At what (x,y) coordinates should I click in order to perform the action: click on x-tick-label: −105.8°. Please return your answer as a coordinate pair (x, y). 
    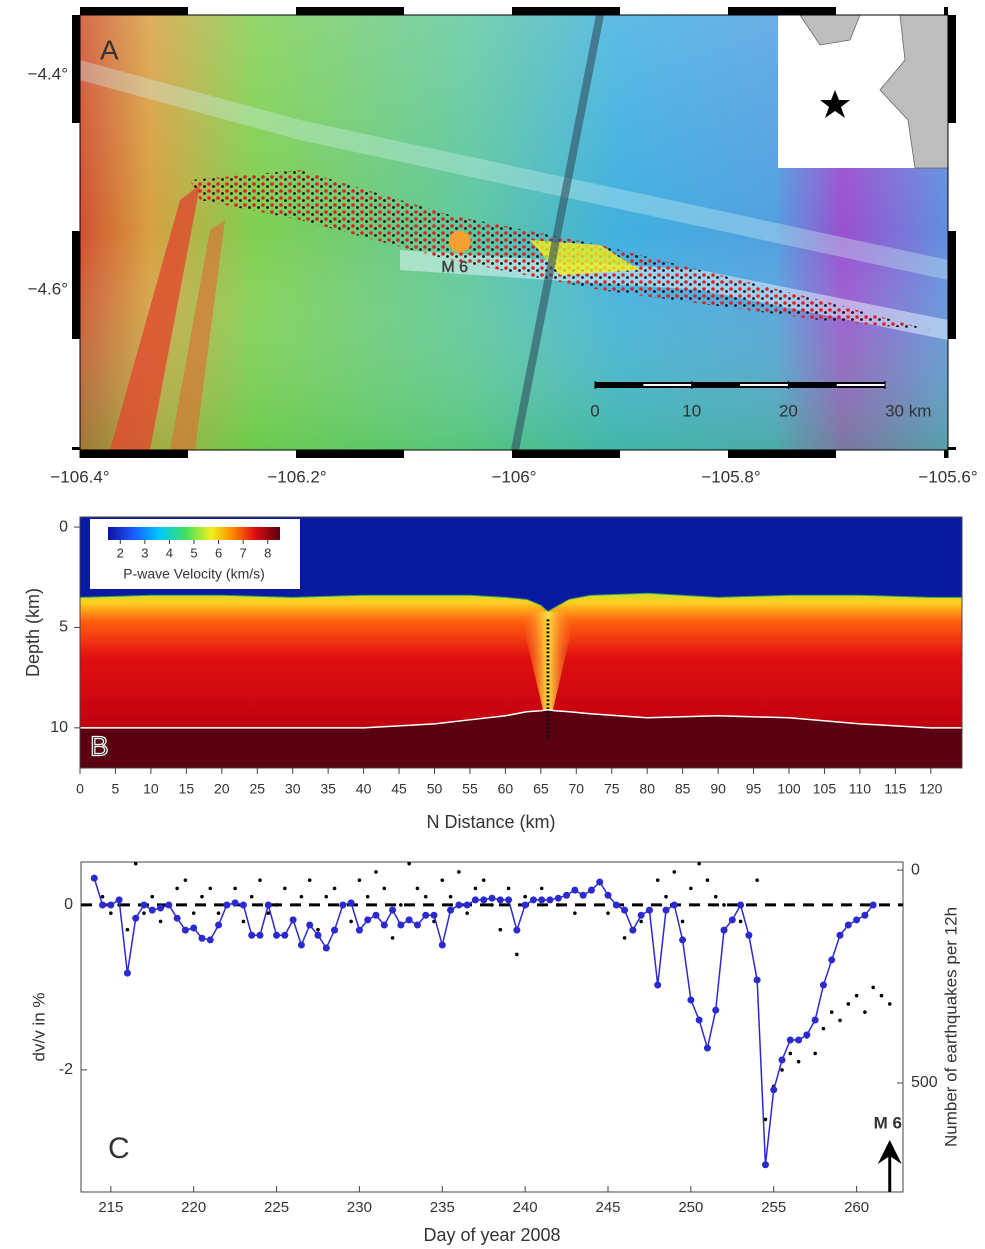
    Looking at the image, I should click on (730, 476).